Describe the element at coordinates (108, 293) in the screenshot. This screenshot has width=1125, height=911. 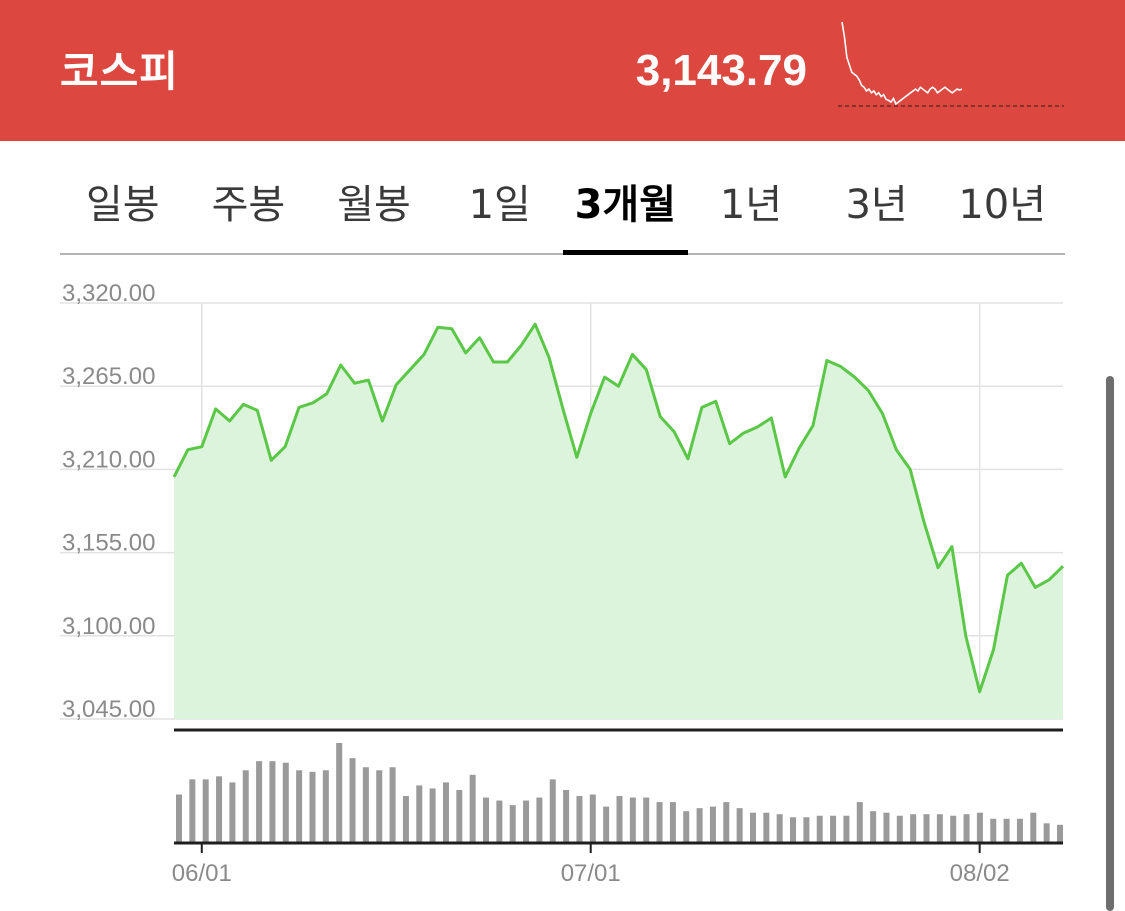
I see `y-tick-label: 3,320.00` at that location.